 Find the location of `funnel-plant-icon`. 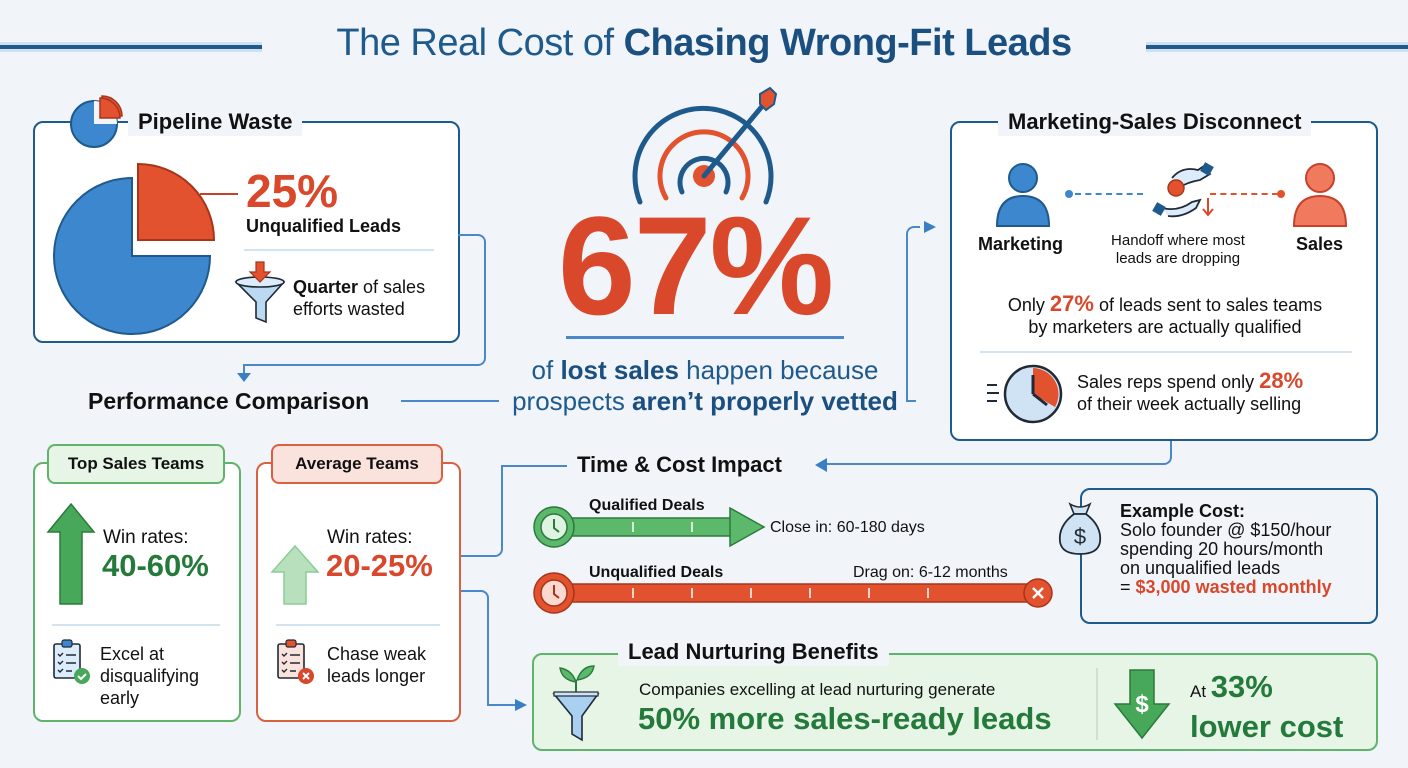

funnel-plant-icon is located at coordinates (576, 703).